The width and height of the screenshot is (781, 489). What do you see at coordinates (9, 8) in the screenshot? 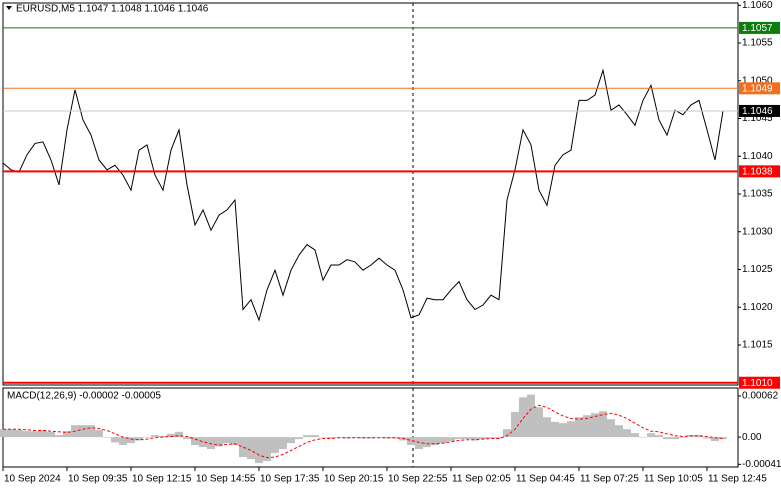
I see `menu-arrow` at bounding box center [9, 8].